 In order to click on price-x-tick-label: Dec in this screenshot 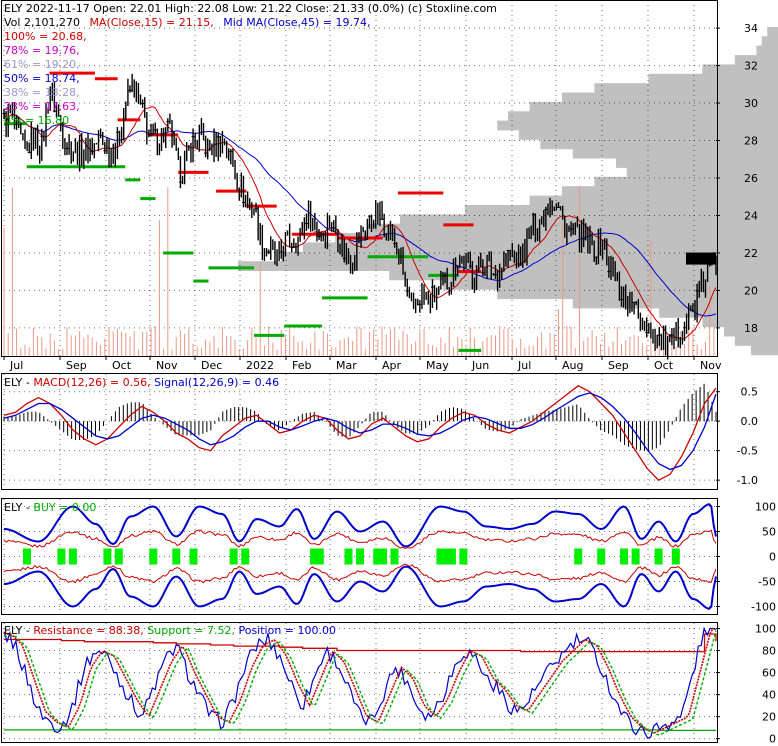, I will do `click(211, 365)`.